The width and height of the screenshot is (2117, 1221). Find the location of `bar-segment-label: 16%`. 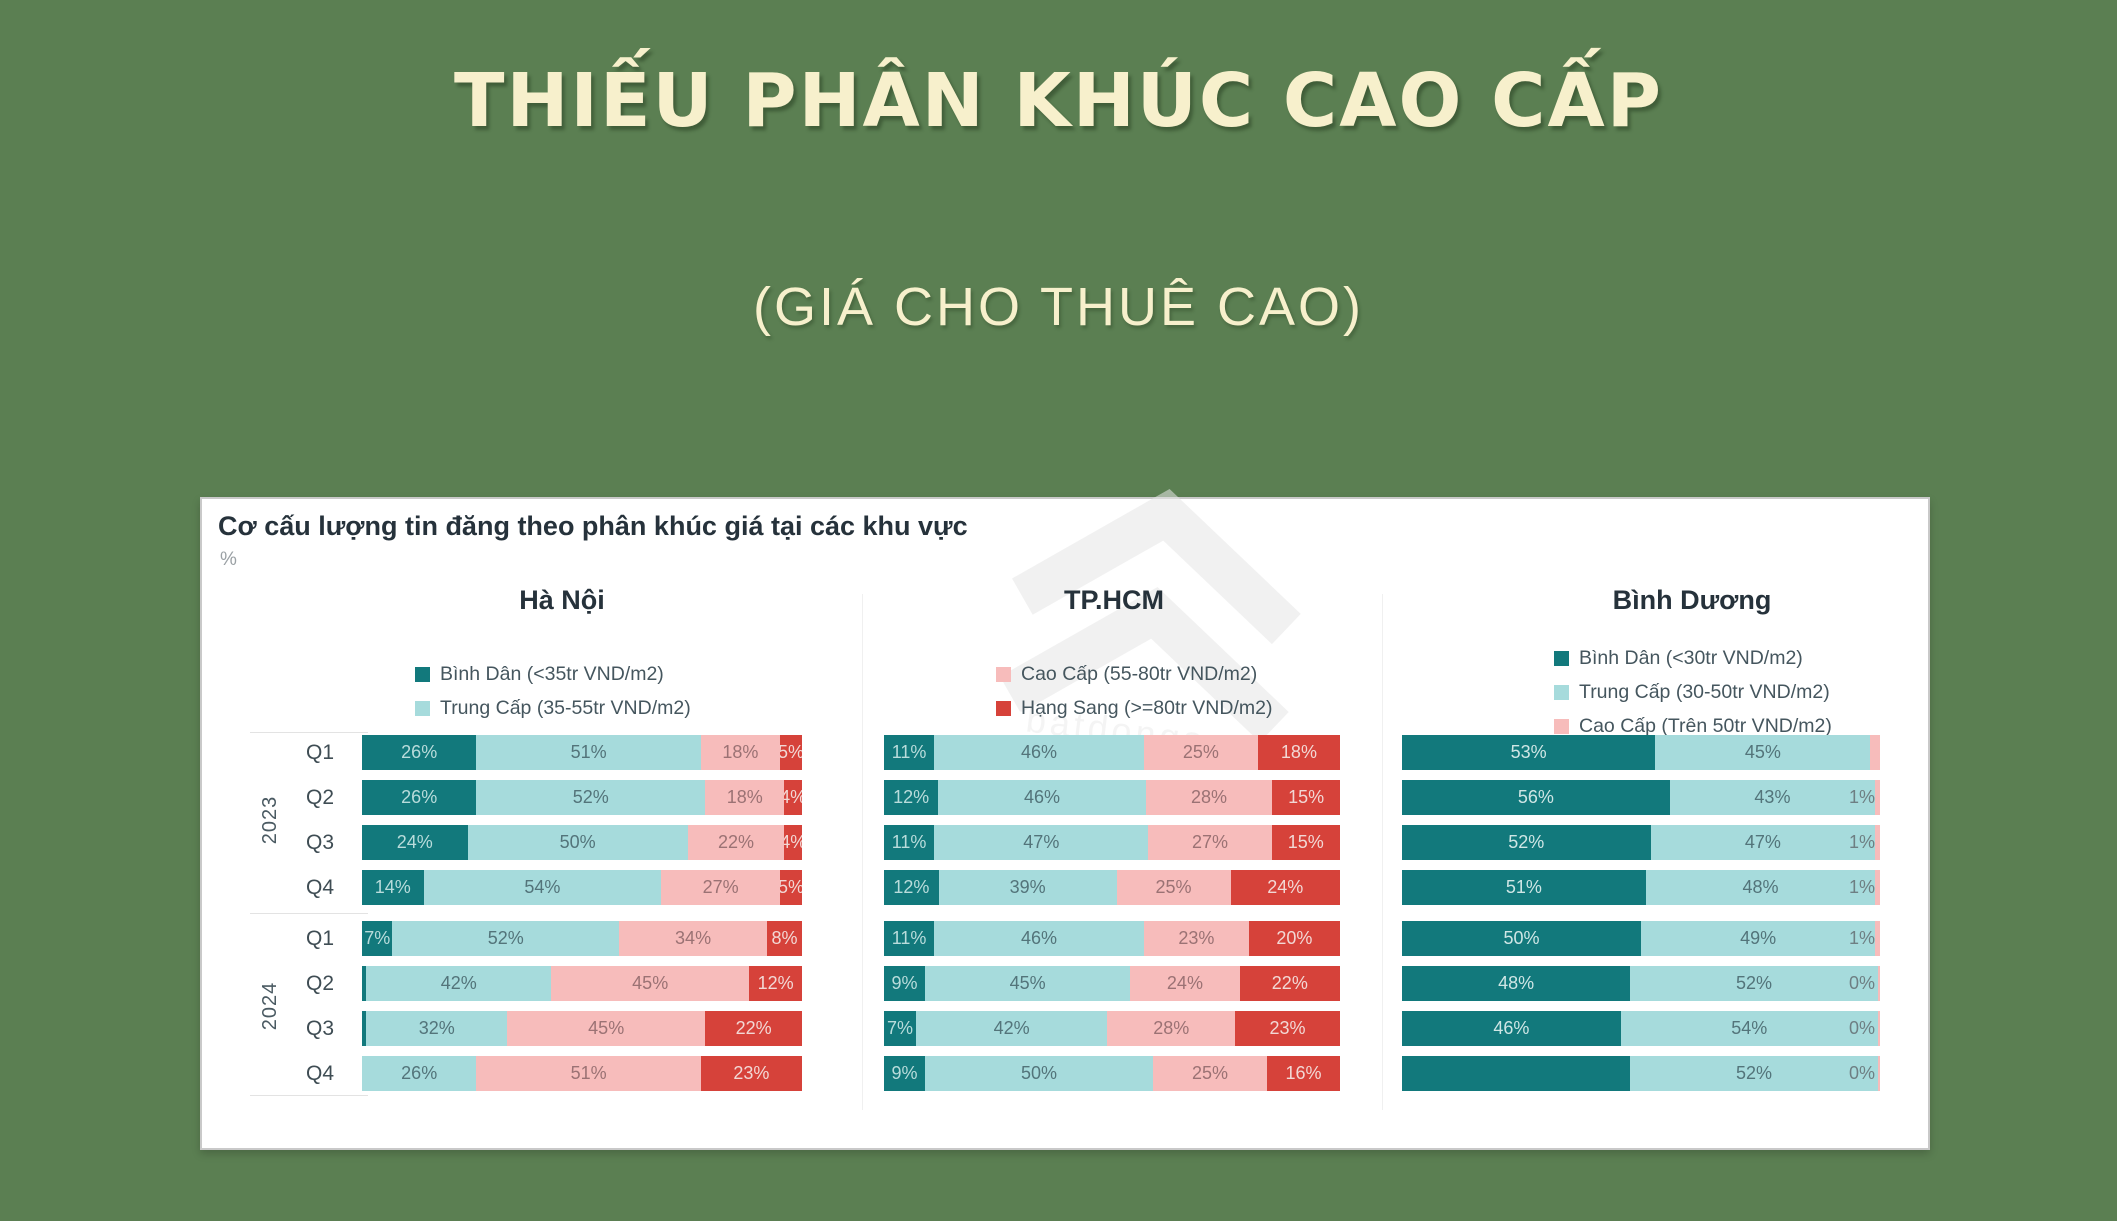

bar-segment-label: 16% is located at coordinates (1303, 1073).